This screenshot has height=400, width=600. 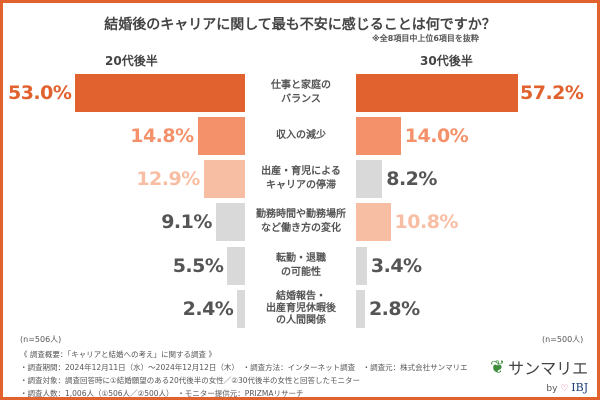 What do you see at coordinates (580, 387) in the screenshot?
I see `logo-brand: IBJ` at bounding box center [580, 387].